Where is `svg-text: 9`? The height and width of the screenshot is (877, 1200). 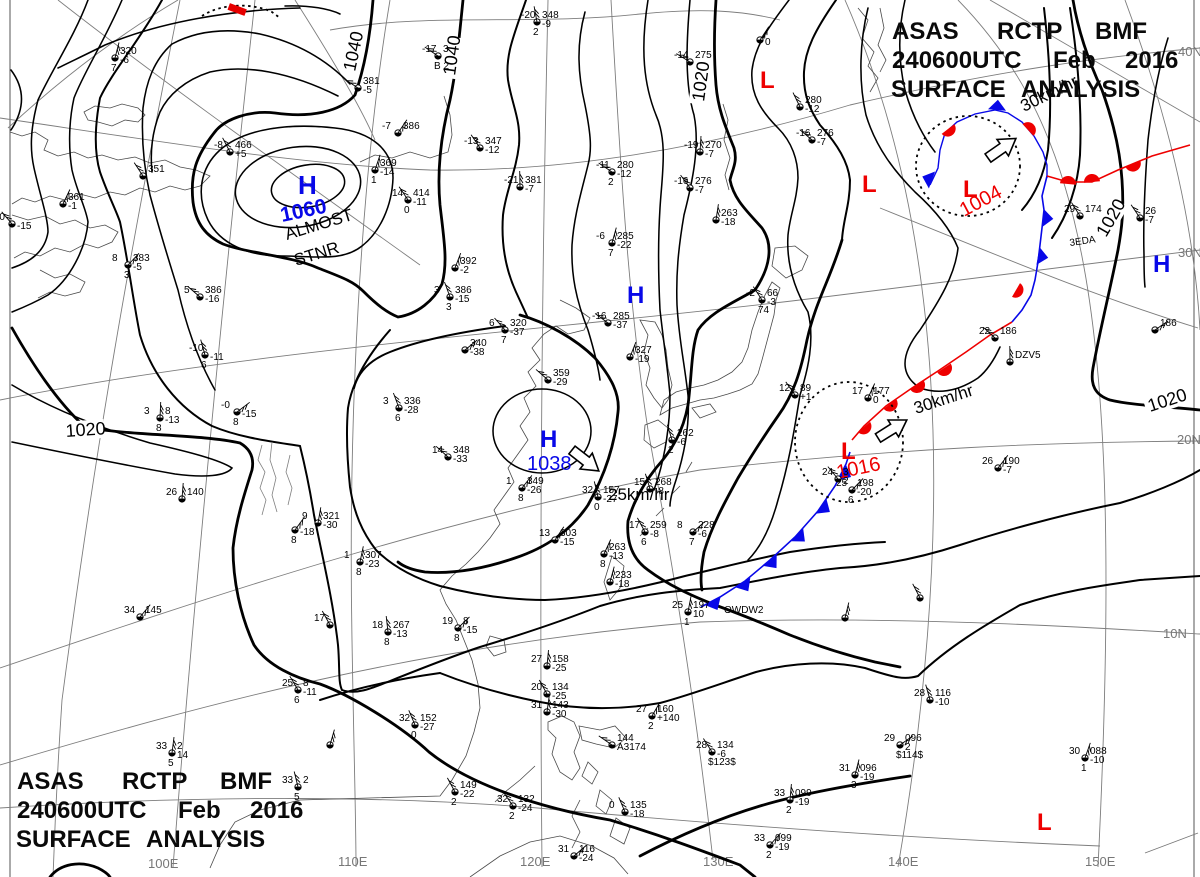 svg-text: 9 is located at coordinates (305, 516).